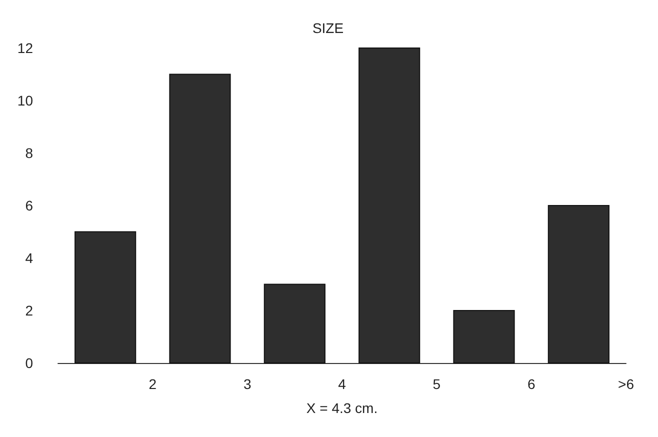 This screenshot has width=658, height=437. What do you see at coordinates (342, 384) in the screenshot?
I see `x-tick-label: 4` at bounding box center [342, 384].